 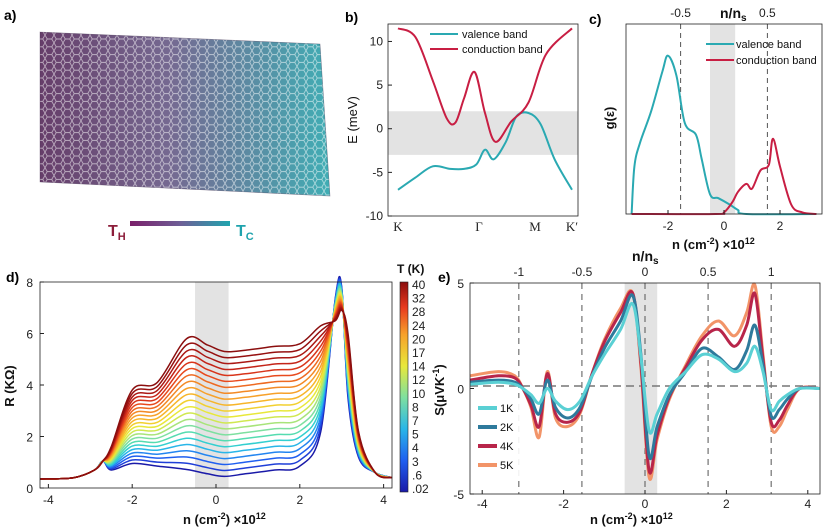 I want to click on colorbar-tick-label: 24, so click(x=419, y=326).